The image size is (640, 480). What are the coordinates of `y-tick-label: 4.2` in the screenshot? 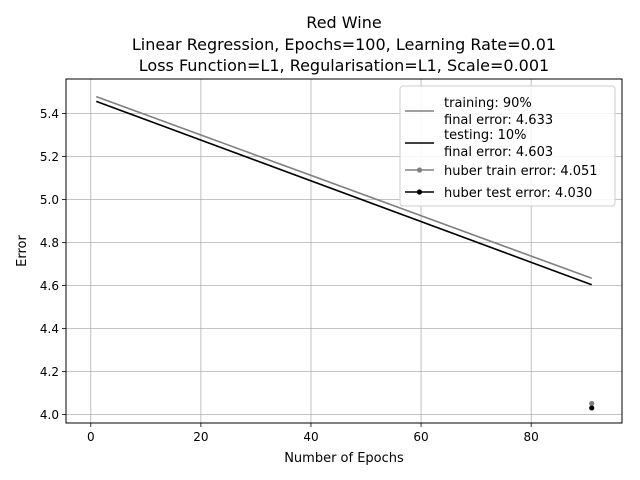 It's located at (49, 372).